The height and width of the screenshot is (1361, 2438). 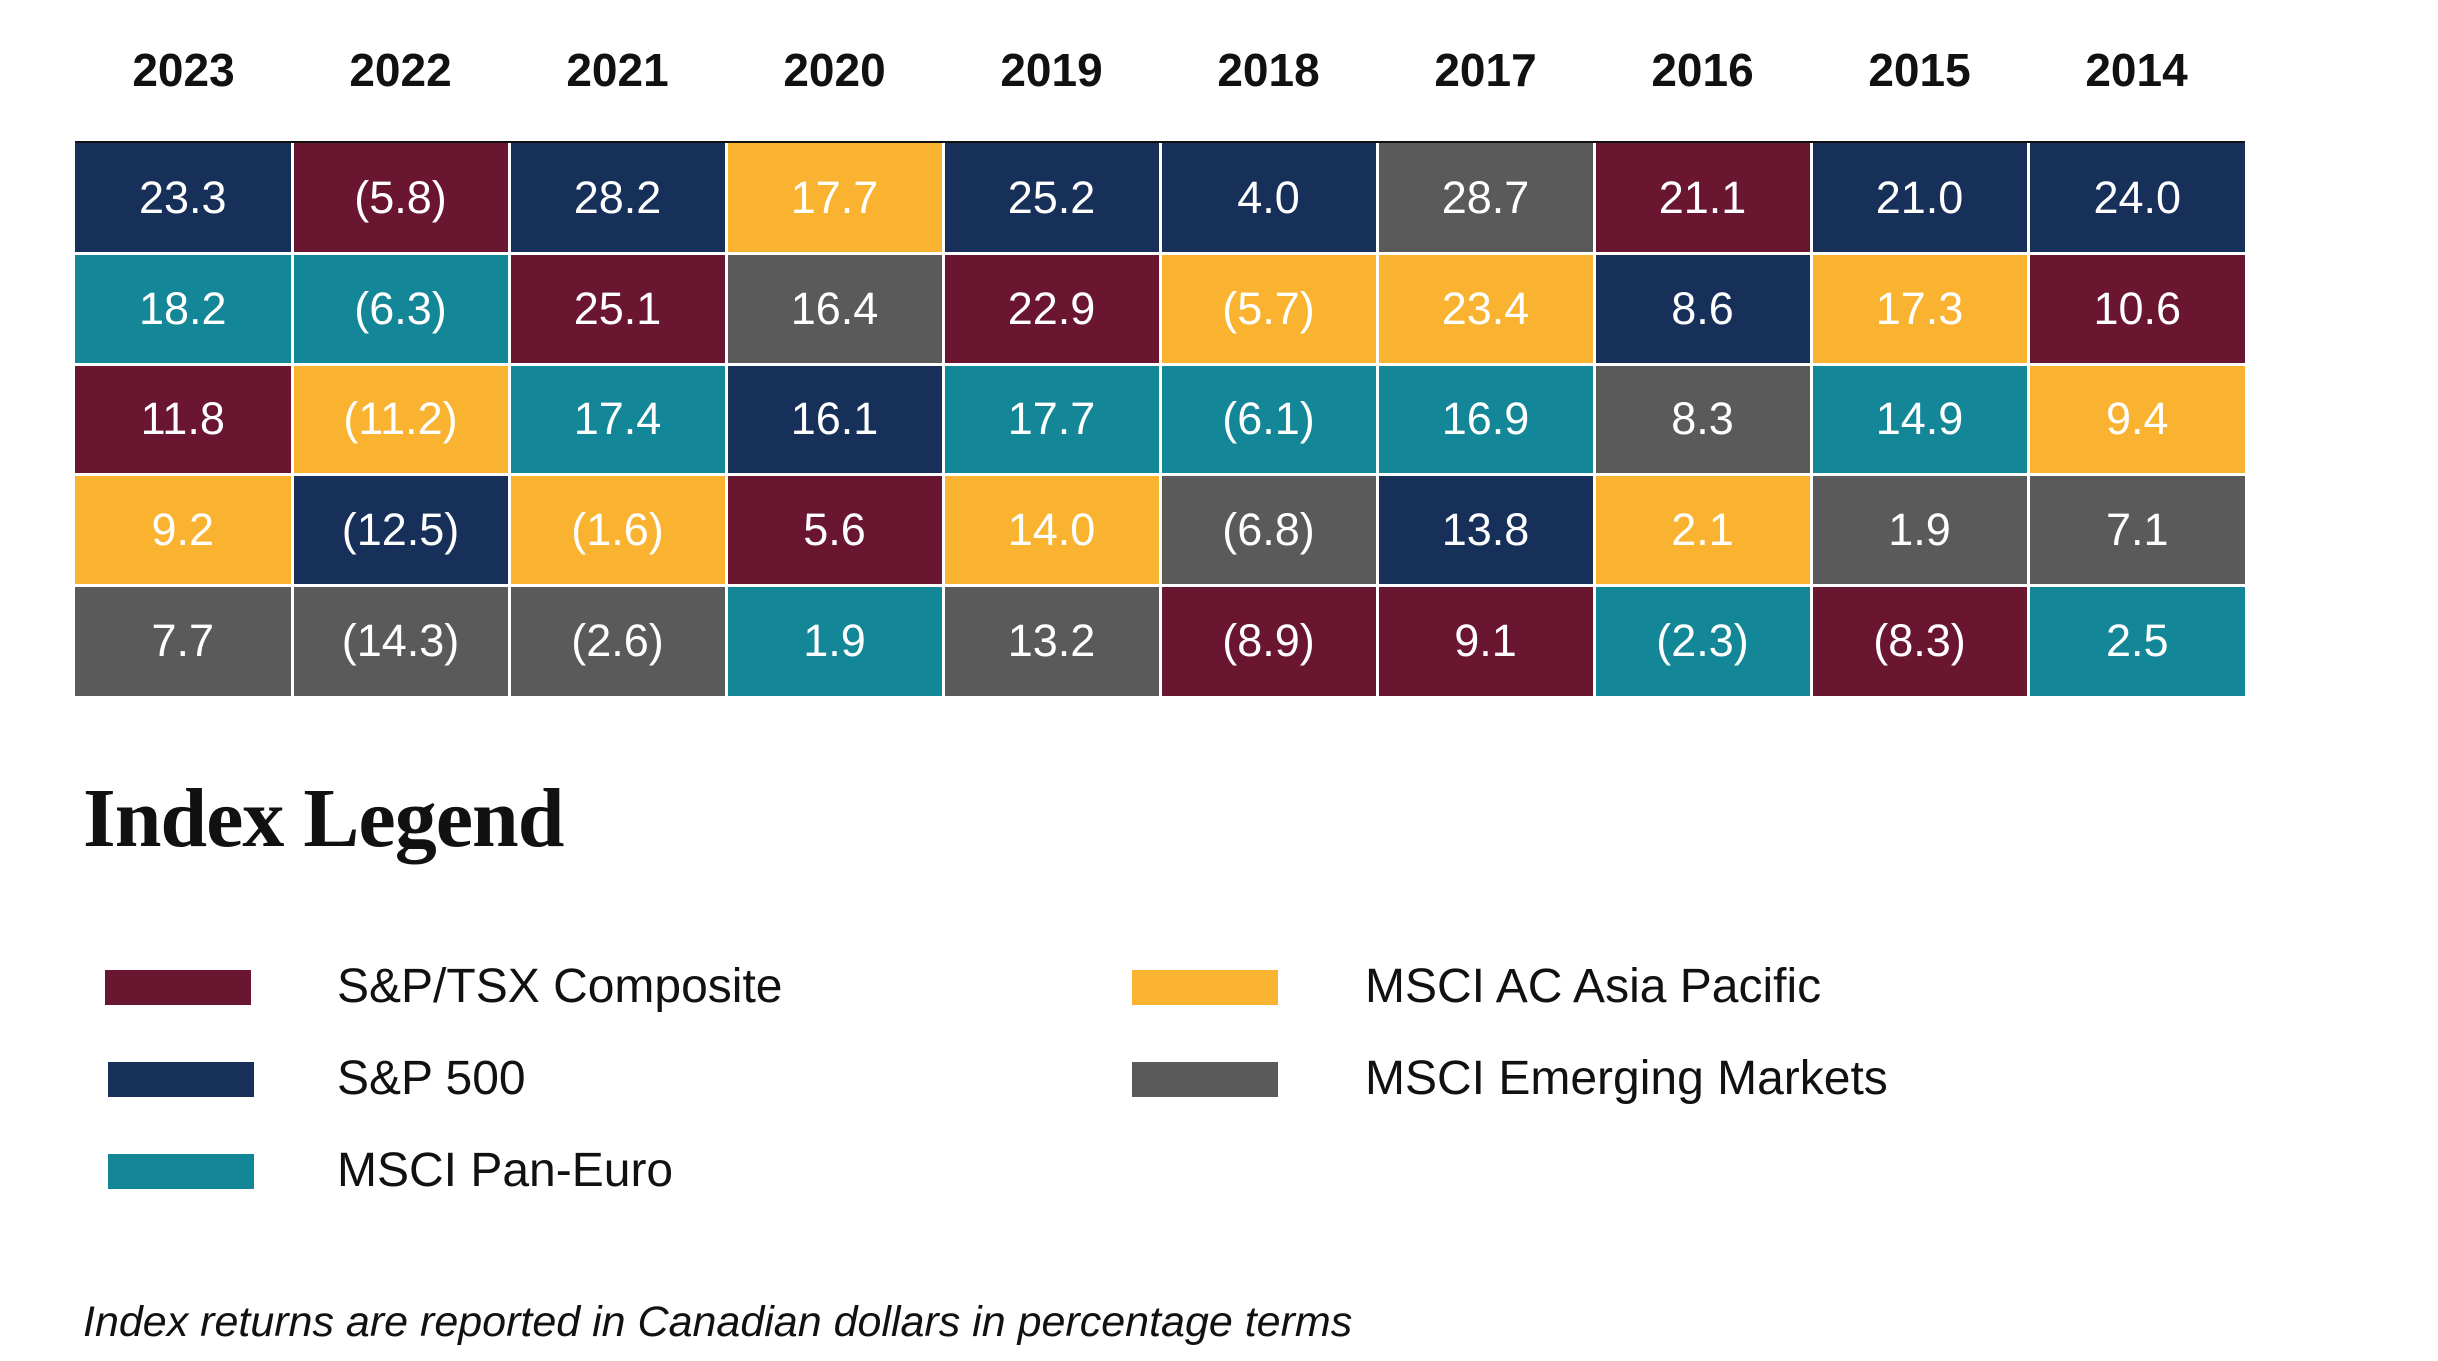 What do you see at coordinates (2137, 530) in the screenshot?
I see `return-cell-2014-rank-4: 7.1` at bounding box center [2137, 530].